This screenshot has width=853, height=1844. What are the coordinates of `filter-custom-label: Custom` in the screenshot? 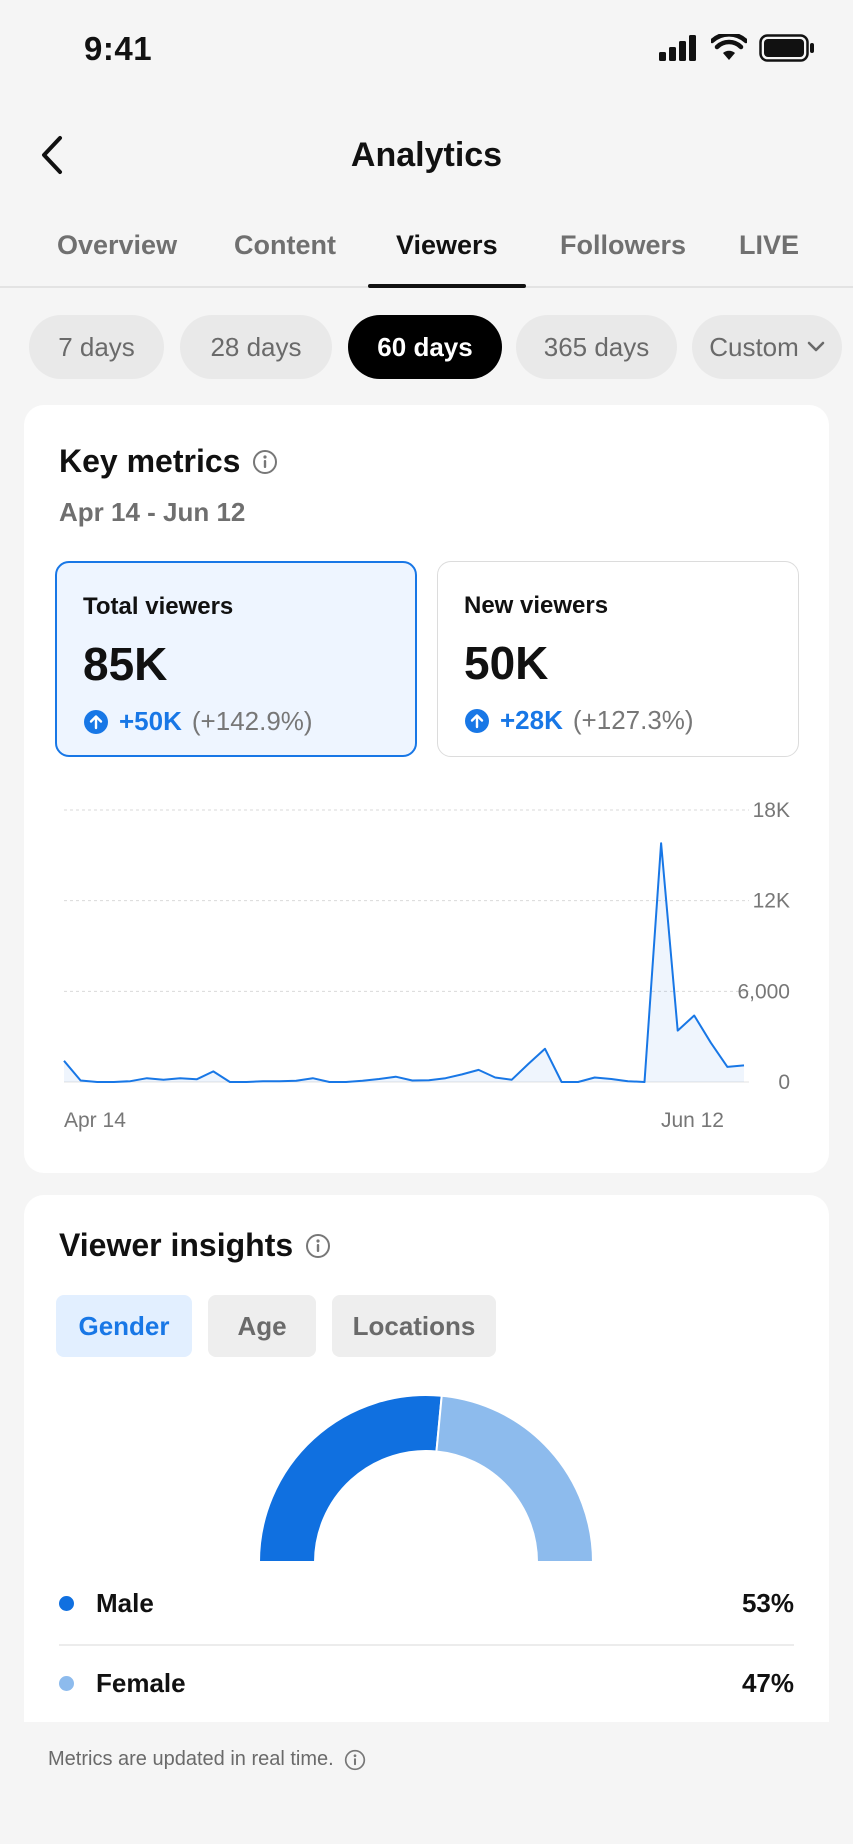 It's located at (754, 346).